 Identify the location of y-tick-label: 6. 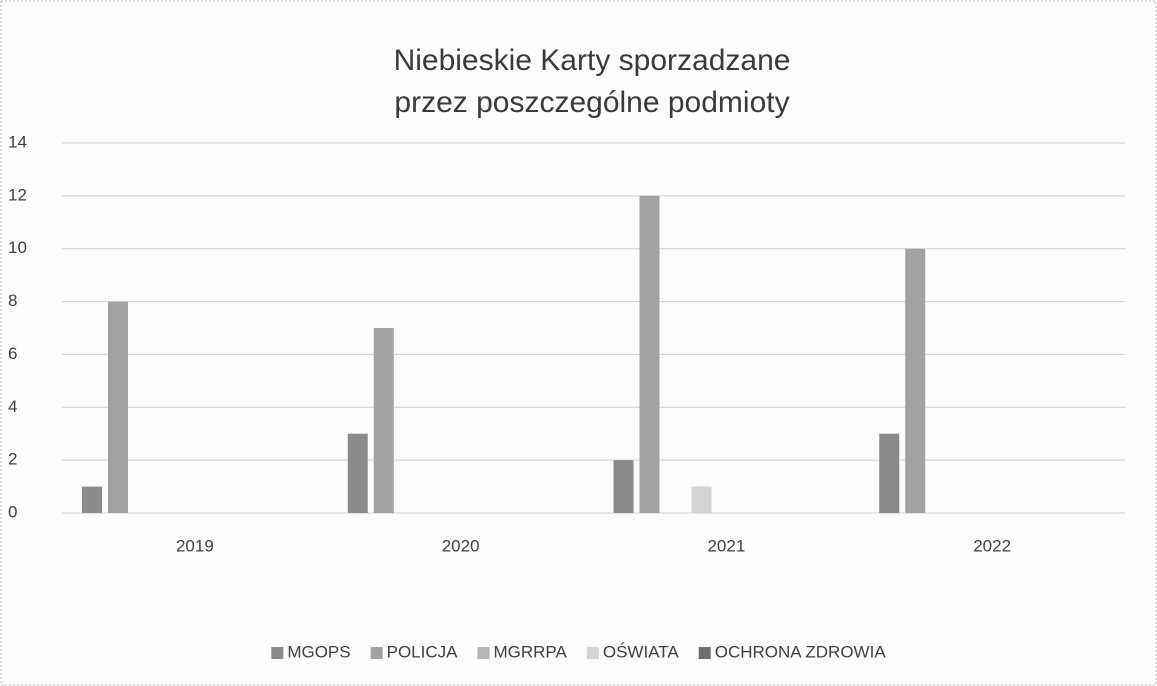
(12, 353).